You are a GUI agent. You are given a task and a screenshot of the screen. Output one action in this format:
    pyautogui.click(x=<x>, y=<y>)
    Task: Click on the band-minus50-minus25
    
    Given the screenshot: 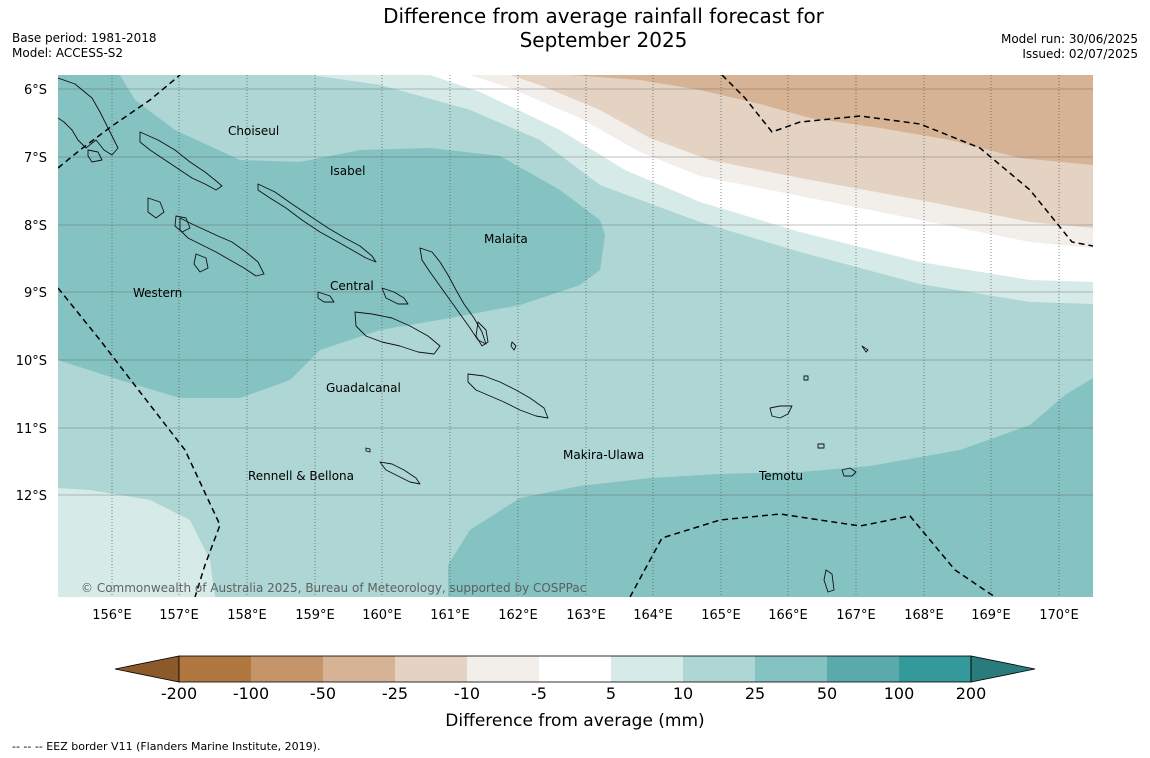 What is the action you would take?
    pyautogui.click(x=831, y=120)
    